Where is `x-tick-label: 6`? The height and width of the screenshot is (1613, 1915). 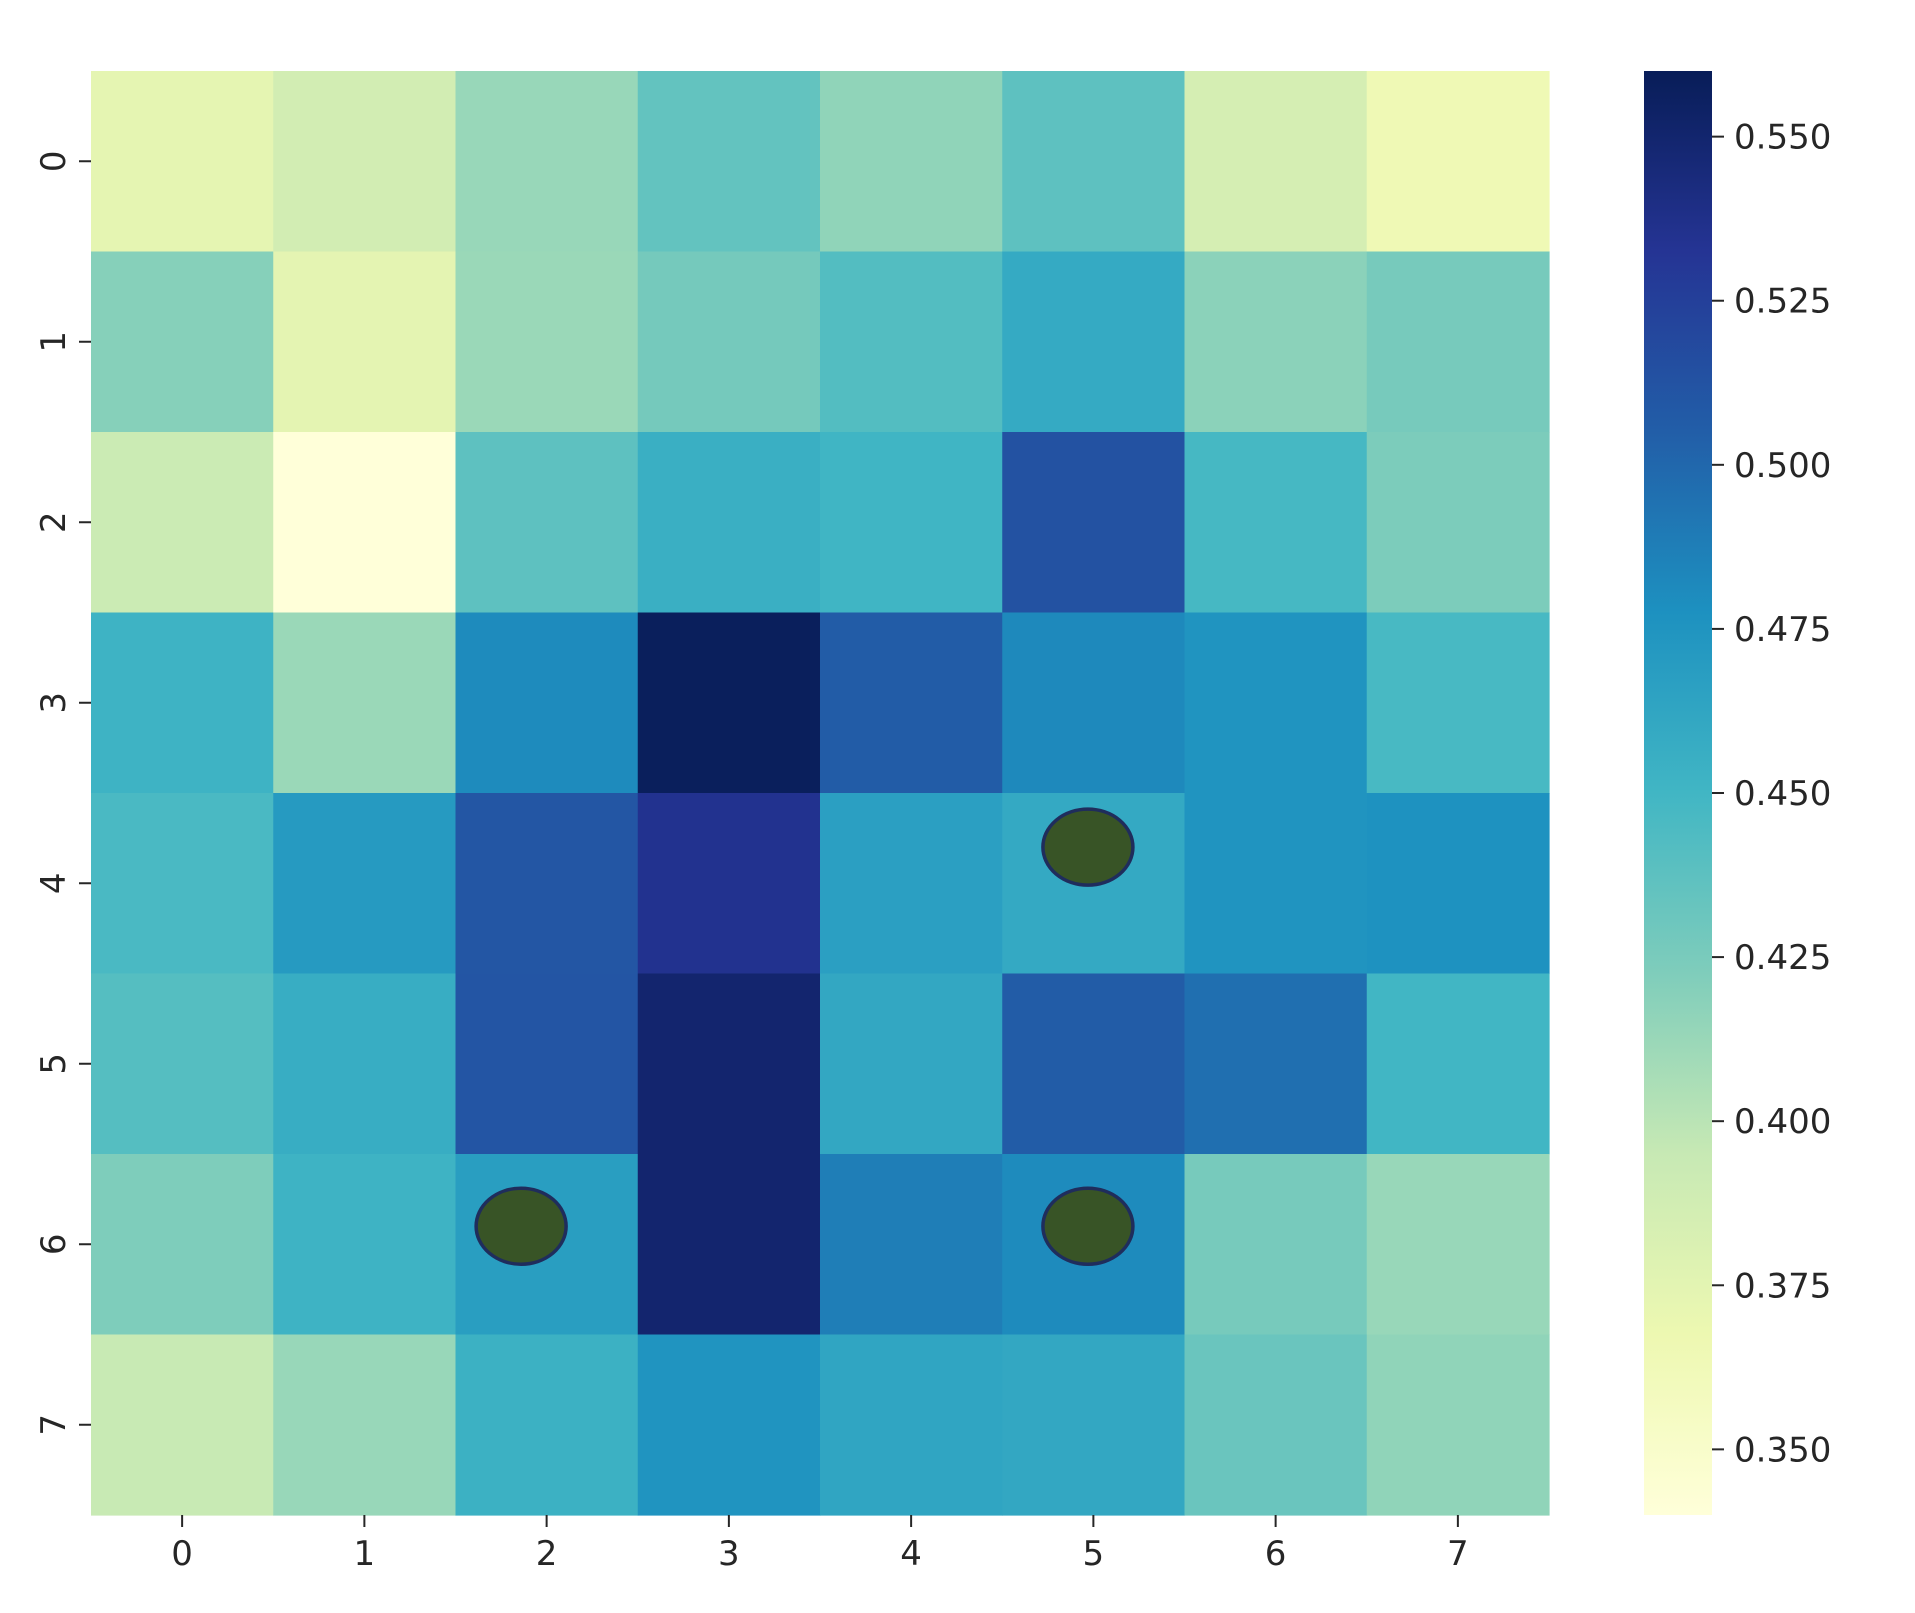 x-tick-label: 6 is located at coordinates (1276, 1554).